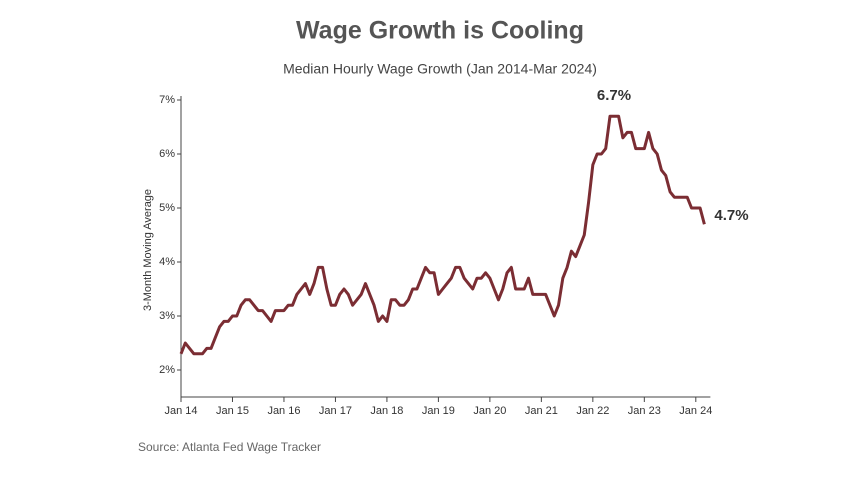  I want to click on annotation: 6.7%, so click(614, 95).